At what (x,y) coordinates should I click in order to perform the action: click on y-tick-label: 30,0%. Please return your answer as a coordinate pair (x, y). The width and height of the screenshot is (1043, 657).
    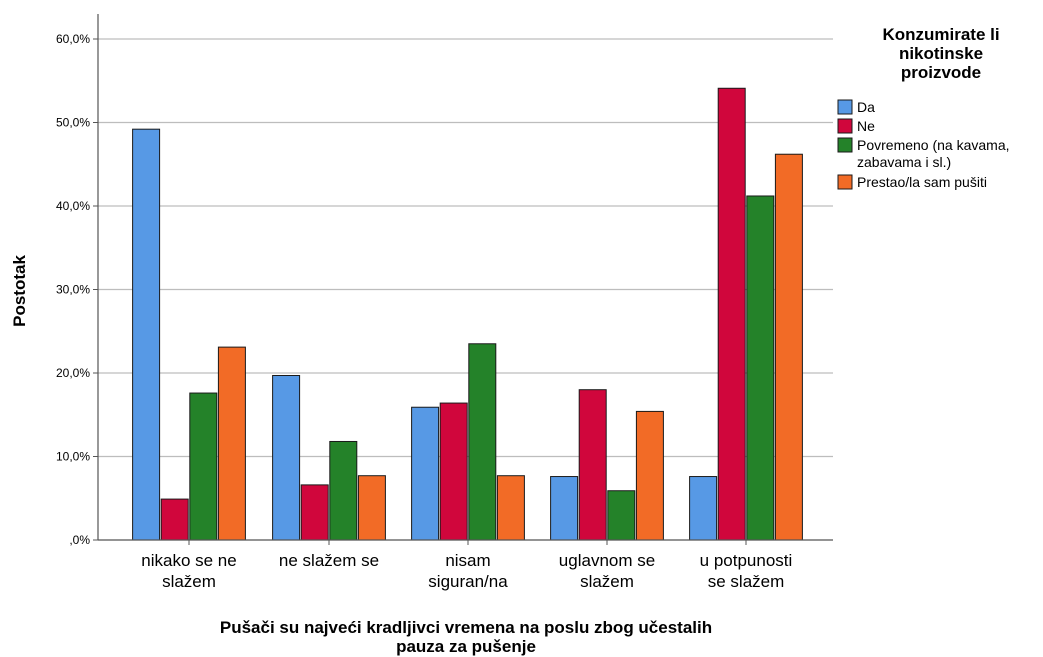
    Looking at the image, I should click on (73, 290).